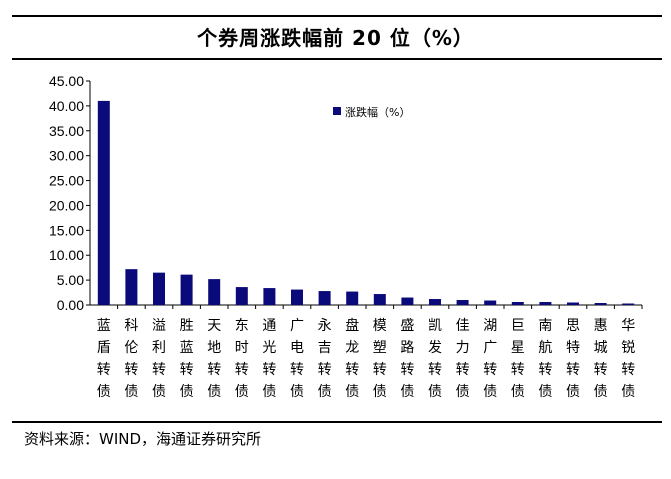 The image size is (671, 479). I want to click on legend-label: 涨跌幅（%）, so click(377, 112).